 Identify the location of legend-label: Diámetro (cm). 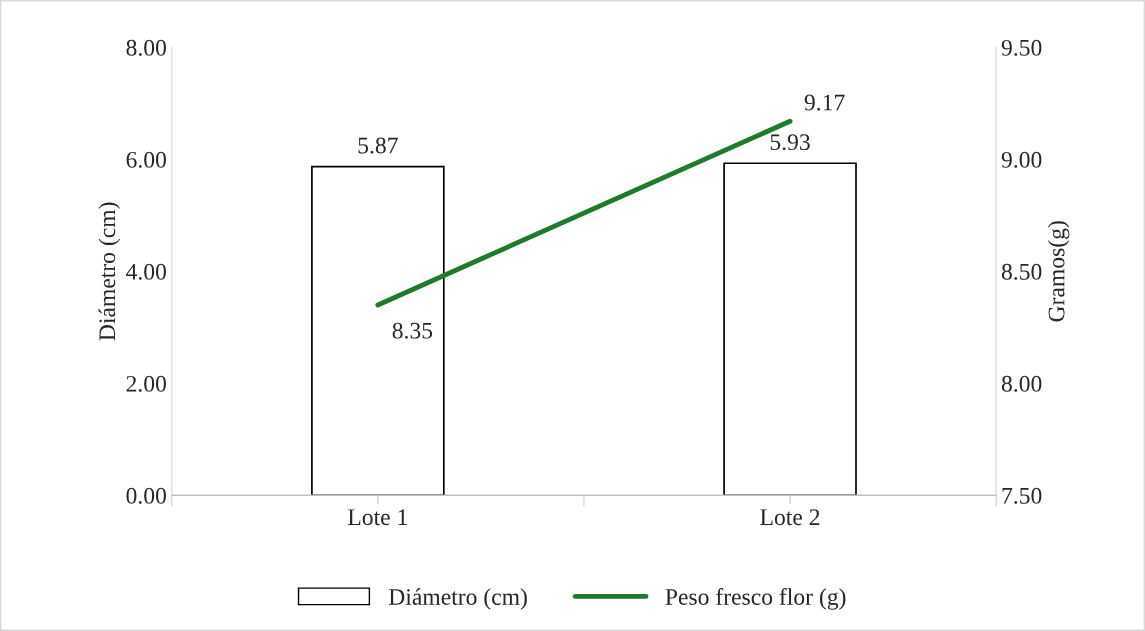
(457, 599).